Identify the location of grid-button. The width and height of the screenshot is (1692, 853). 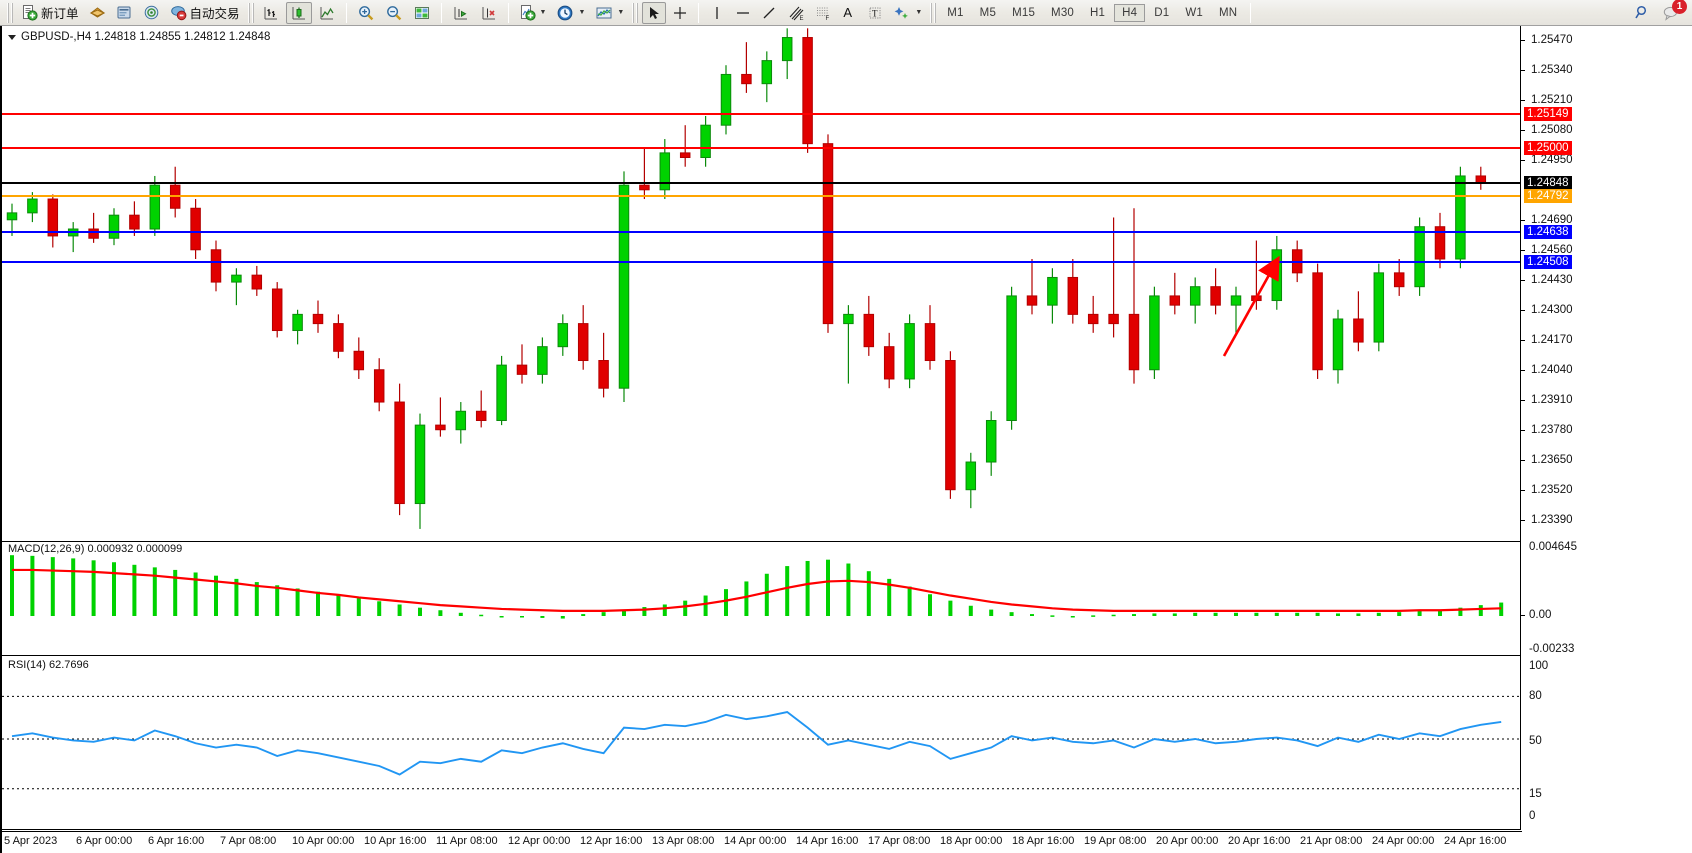
(422, 13).